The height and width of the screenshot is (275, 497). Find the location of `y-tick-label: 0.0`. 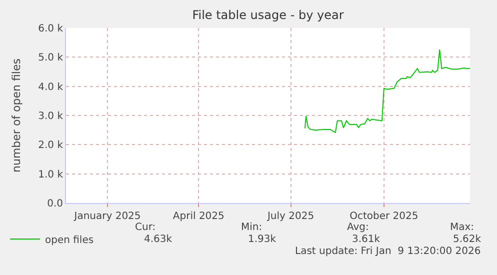

y-tick-label: 0.0 is located at coordinates (55, 204).